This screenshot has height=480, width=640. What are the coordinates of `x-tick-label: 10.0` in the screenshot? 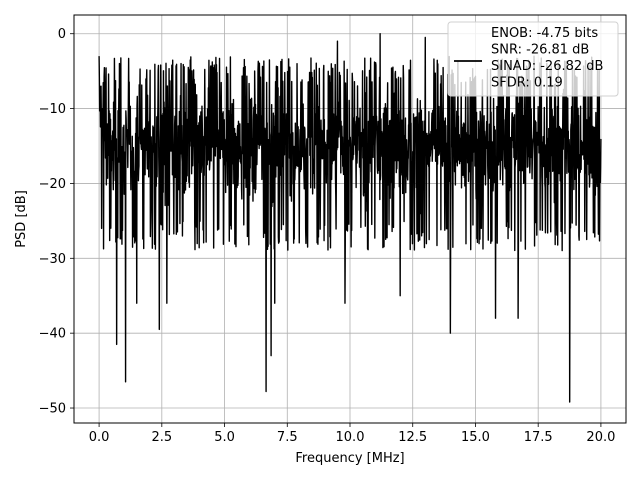 It's located at (350, 437).